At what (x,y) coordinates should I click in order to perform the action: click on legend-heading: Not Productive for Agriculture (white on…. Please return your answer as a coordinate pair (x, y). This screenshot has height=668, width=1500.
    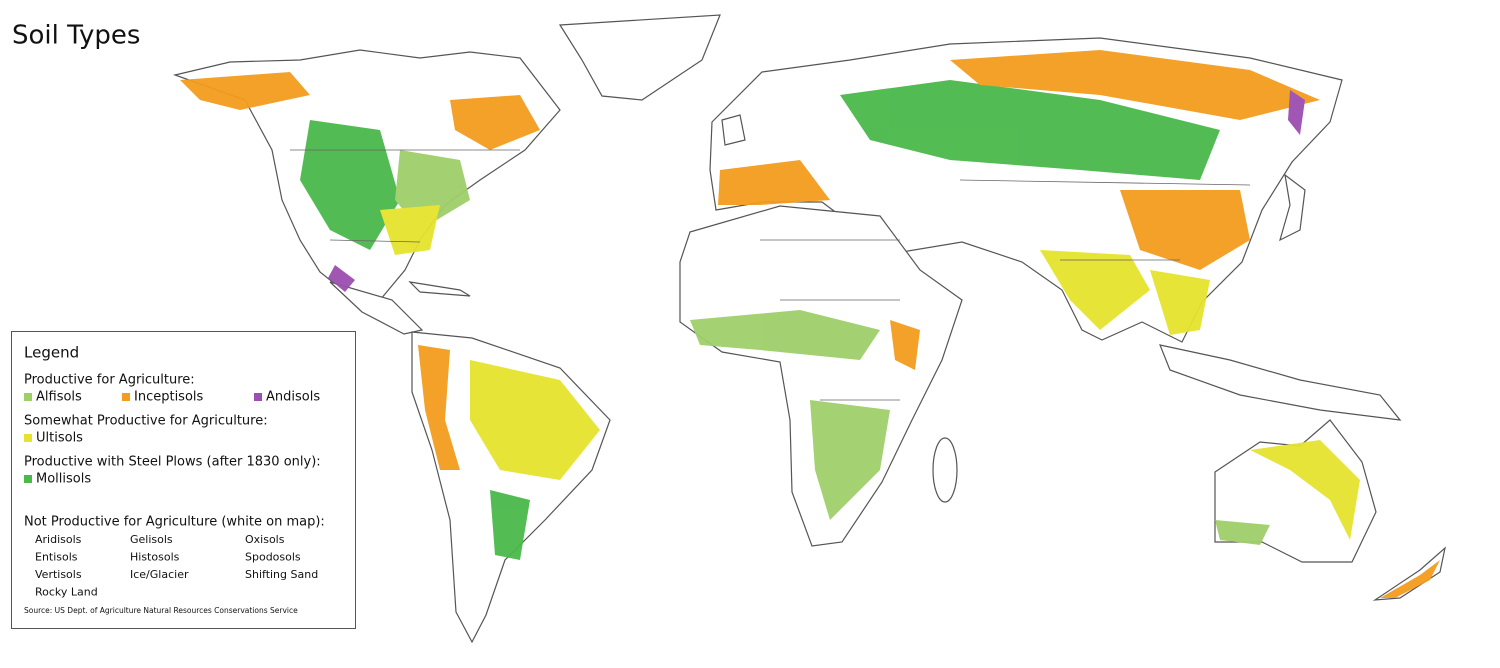
    Looking at the image, I should click on (174, 522).